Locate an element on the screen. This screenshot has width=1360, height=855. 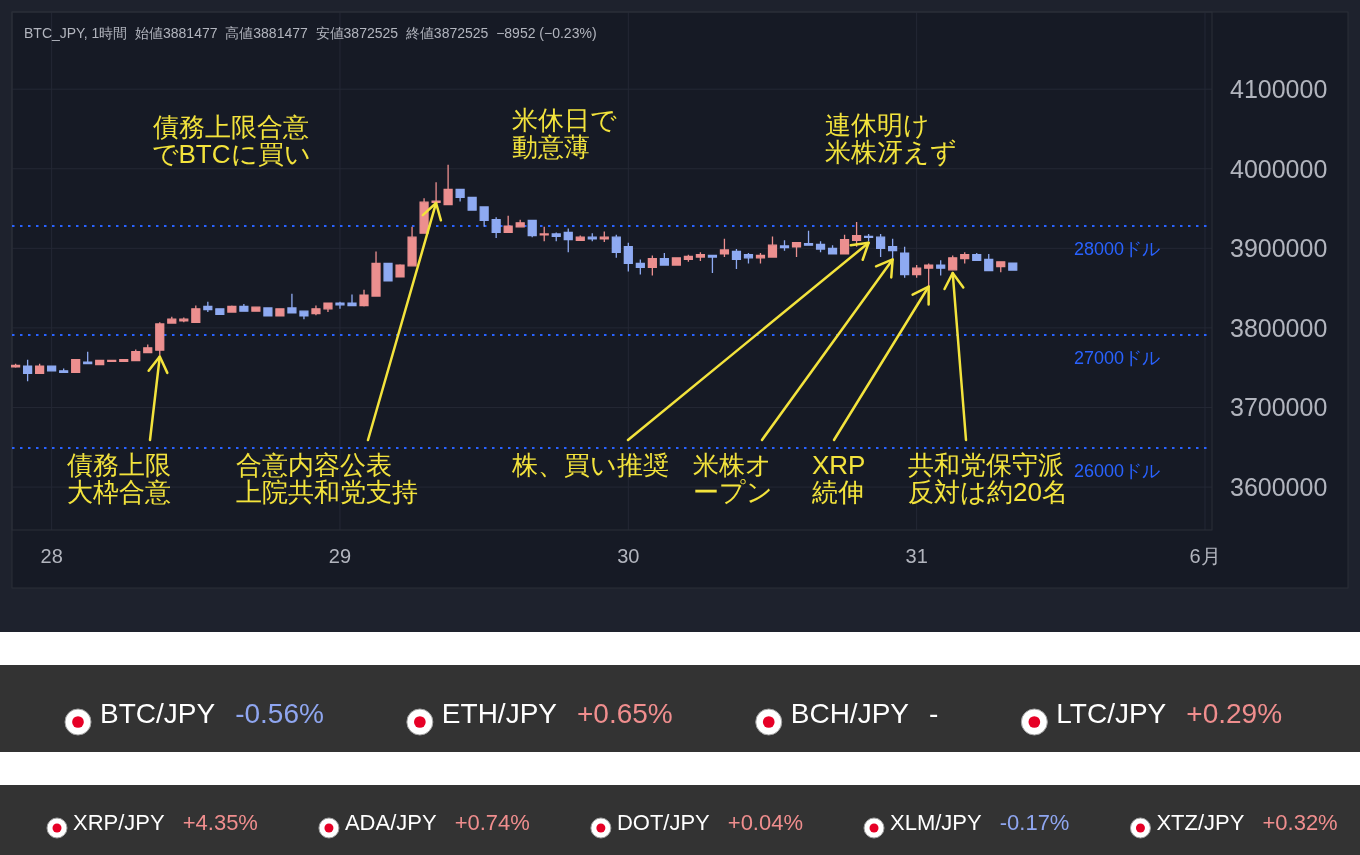
category-label: LTC/JPY is located at coordinates (1111, 713).